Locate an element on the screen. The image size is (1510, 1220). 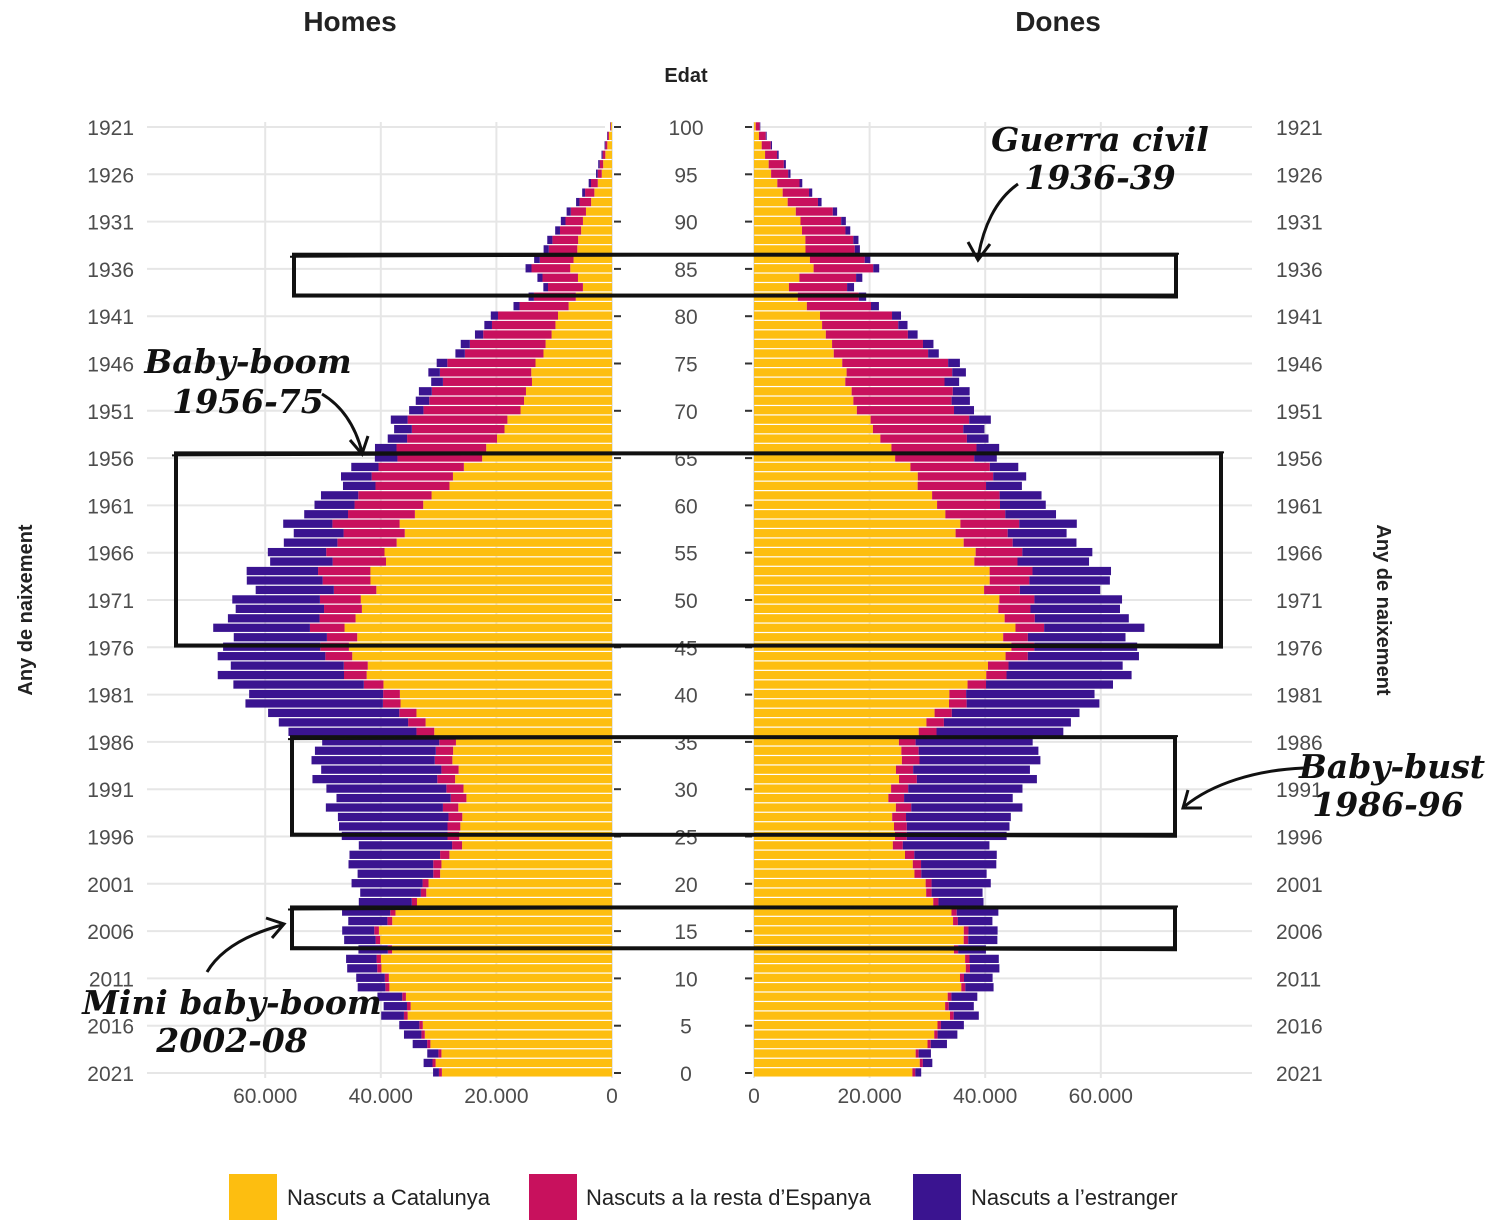
highlight-box-sketch-guerra is located at coordinates (734, 255).